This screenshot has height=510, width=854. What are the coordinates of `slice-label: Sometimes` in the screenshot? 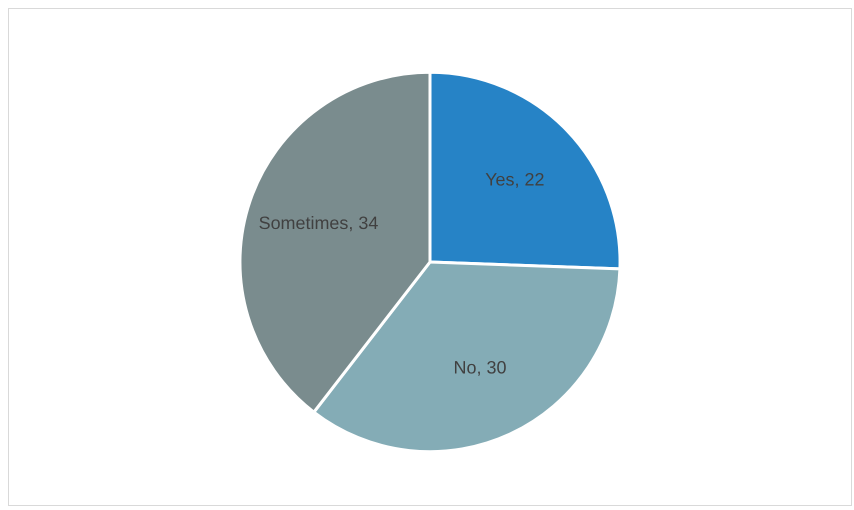 It's located at (303, 222).